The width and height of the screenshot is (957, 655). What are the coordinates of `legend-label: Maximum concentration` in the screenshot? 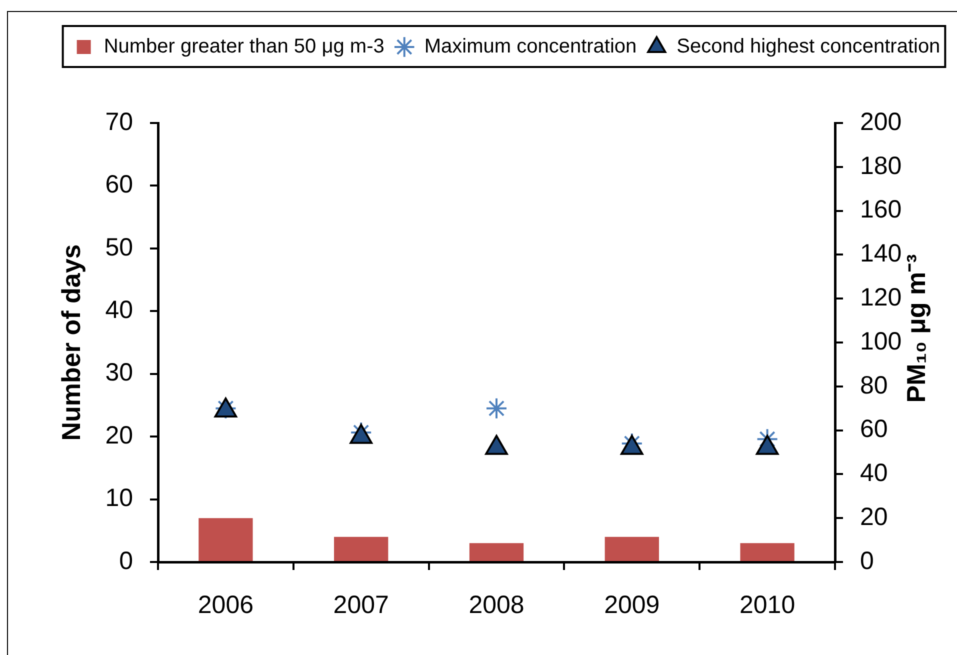 It's located at (530, 47).